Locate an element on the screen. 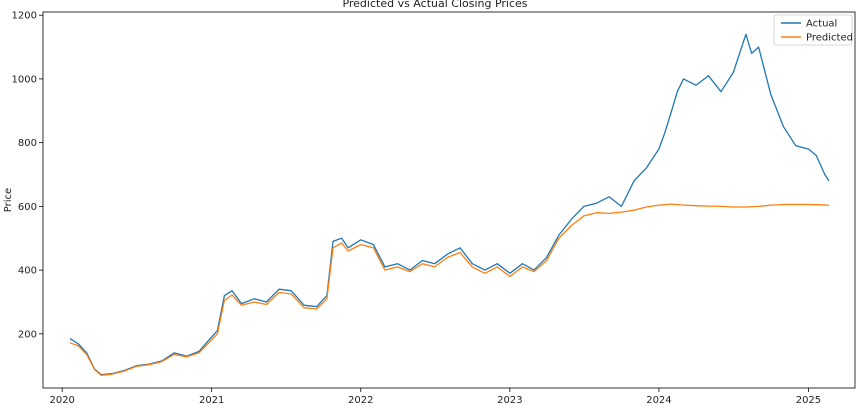 Image resolution: width=859 pixels, height=406 pixels. y-tick-label: 1200 is located at coordinates (24, 16).